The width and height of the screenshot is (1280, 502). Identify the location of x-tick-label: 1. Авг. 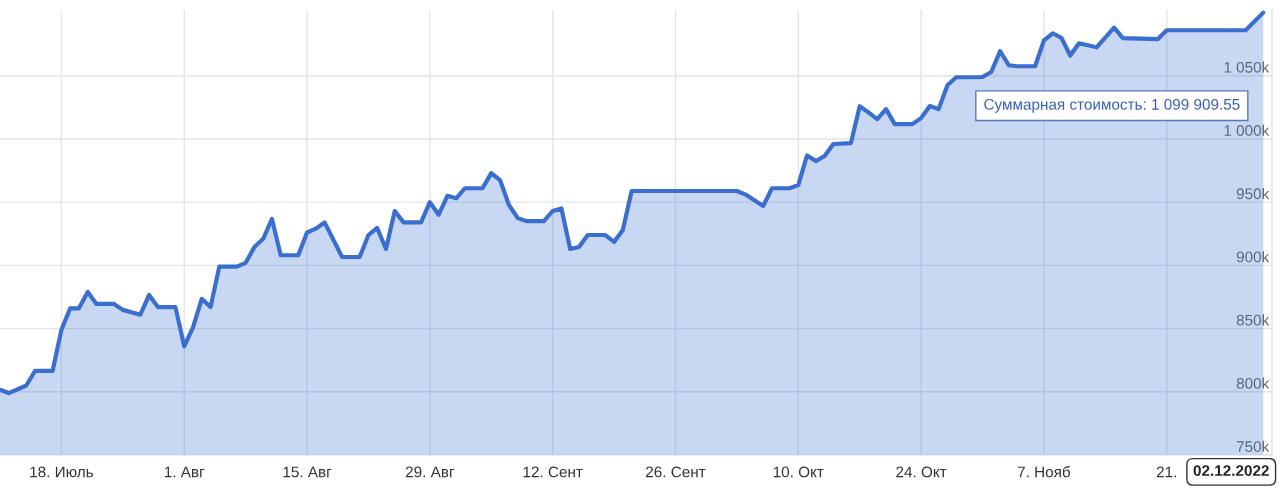
(184, 472).